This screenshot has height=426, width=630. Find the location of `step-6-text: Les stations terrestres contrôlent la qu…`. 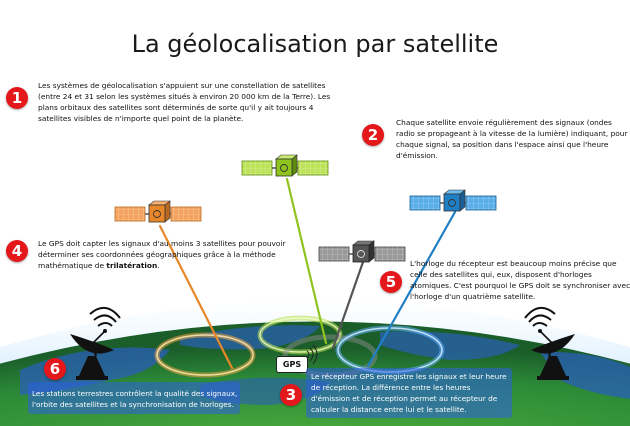

step-6-text: Les stations terrestres contrôlent la qu… is located at coordinates (135, 399).